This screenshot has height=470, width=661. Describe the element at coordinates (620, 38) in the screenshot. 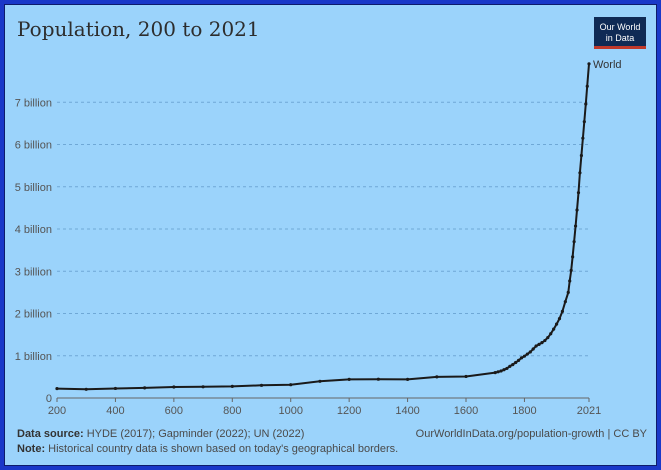

I see `logo-line-2: in Data` at that location.